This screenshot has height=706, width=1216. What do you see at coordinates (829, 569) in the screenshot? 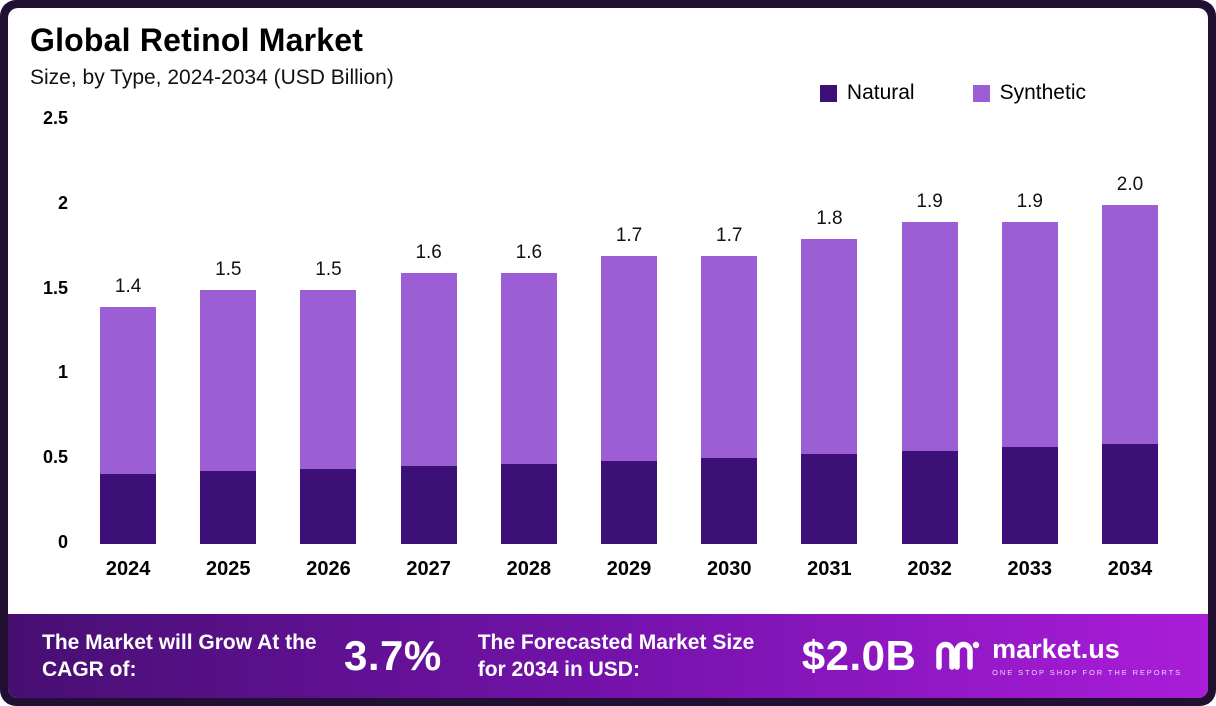
I see `x-tick-label: 2031` at bounding box center [829, 569].